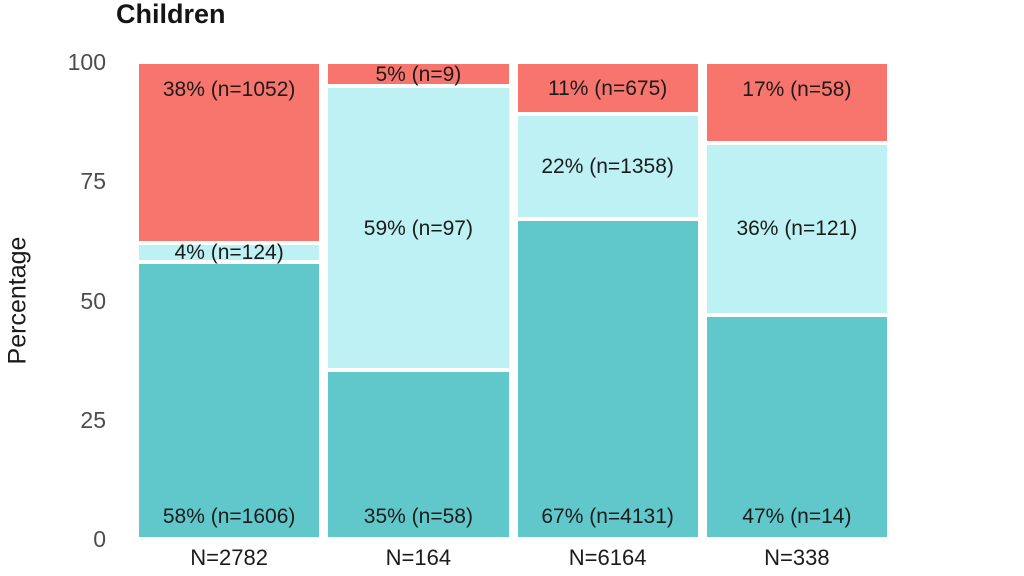 The height and width of the screenshot is (576, 1024). Describe the element at coordinates (229, 89) in the screenshot. I see `segment-label: 38% (n=1052)` at that location.